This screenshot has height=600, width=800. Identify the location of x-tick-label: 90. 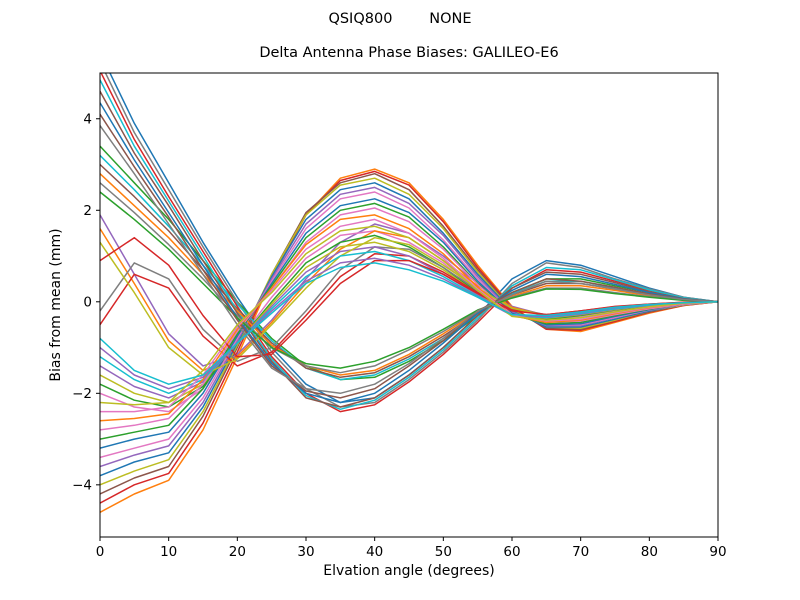
(717, 552).